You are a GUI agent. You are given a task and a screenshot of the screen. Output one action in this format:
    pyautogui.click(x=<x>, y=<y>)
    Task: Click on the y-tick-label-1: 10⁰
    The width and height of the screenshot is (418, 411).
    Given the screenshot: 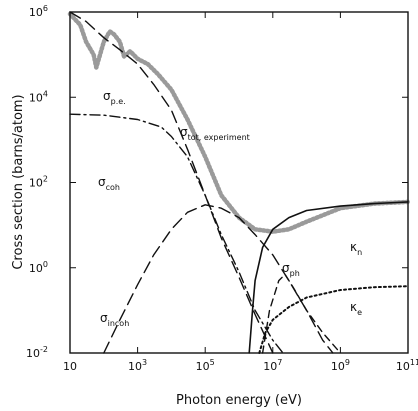 What is the action you would take?
    pyautogui.click(x=38, y=267)
    